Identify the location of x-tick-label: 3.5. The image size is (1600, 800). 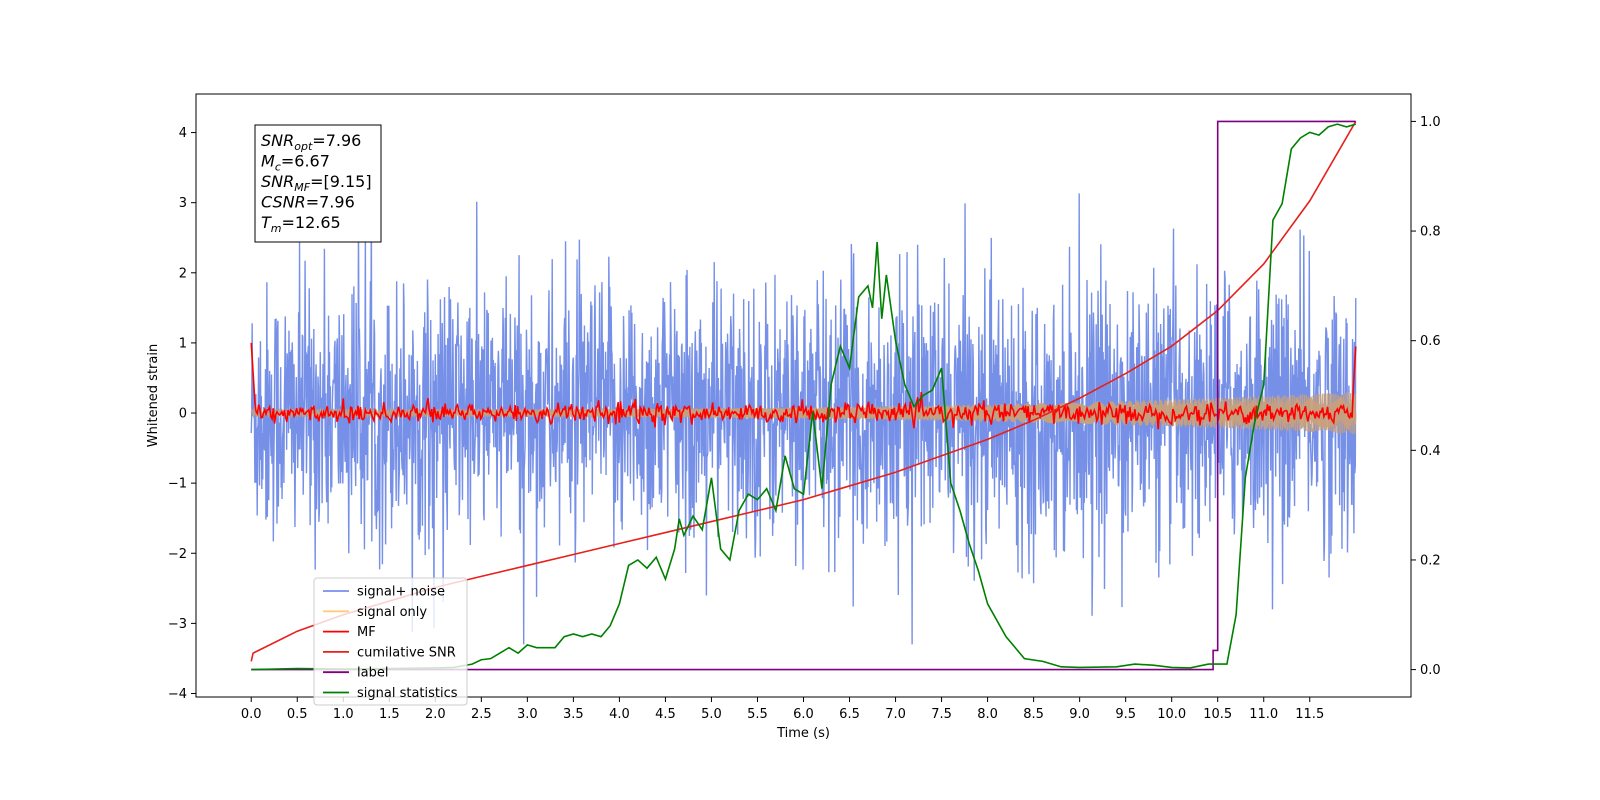
(573, 714).